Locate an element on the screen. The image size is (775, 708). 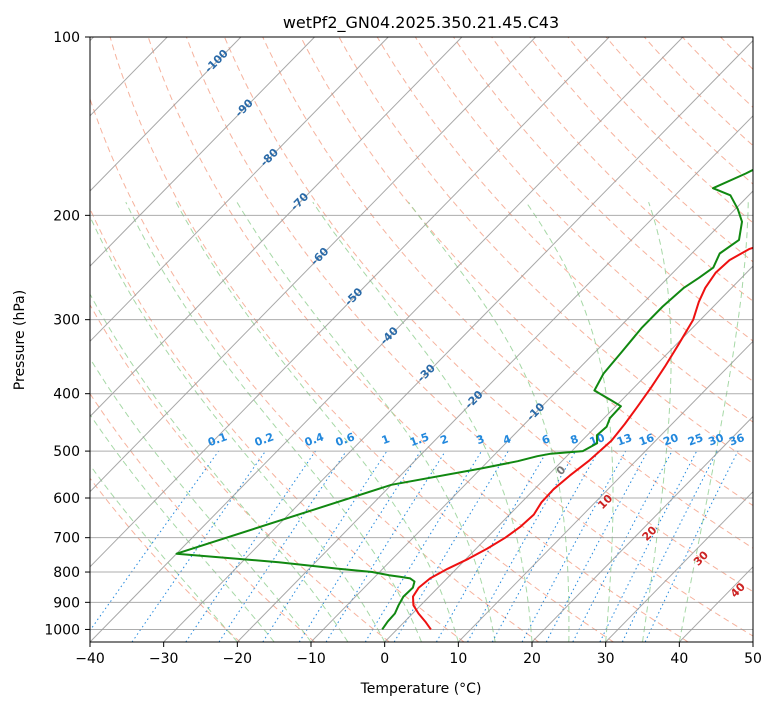
mixing-ratio-label: 2 is located at coordinates (444, 439).